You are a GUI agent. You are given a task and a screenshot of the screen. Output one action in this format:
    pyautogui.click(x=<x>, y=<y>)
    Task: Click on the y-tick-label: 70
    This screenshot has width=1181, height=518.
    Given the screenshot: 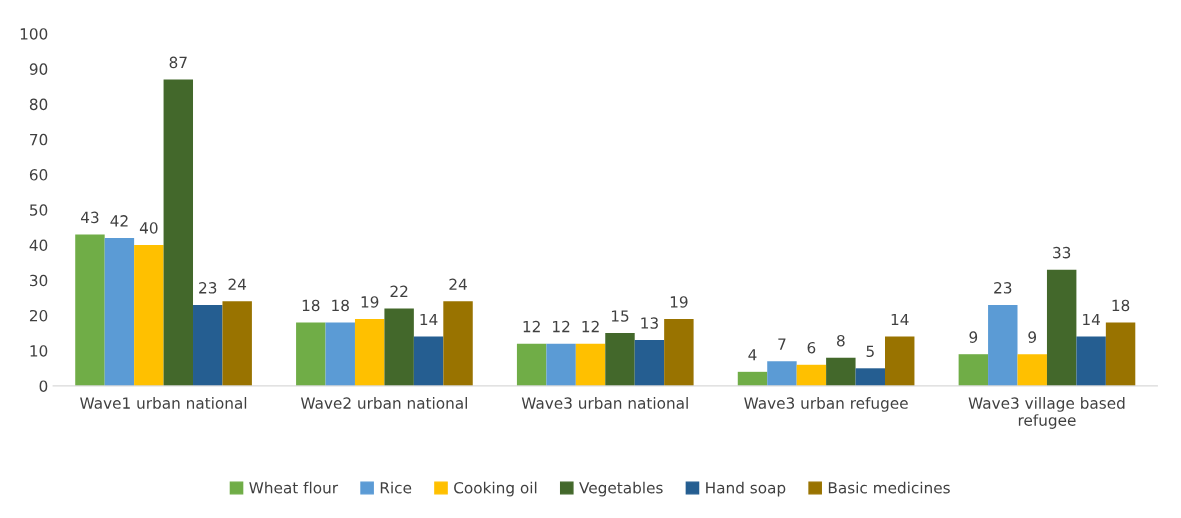 What is the action you would take?
    pyautogui.click(x=39, y=139)
    